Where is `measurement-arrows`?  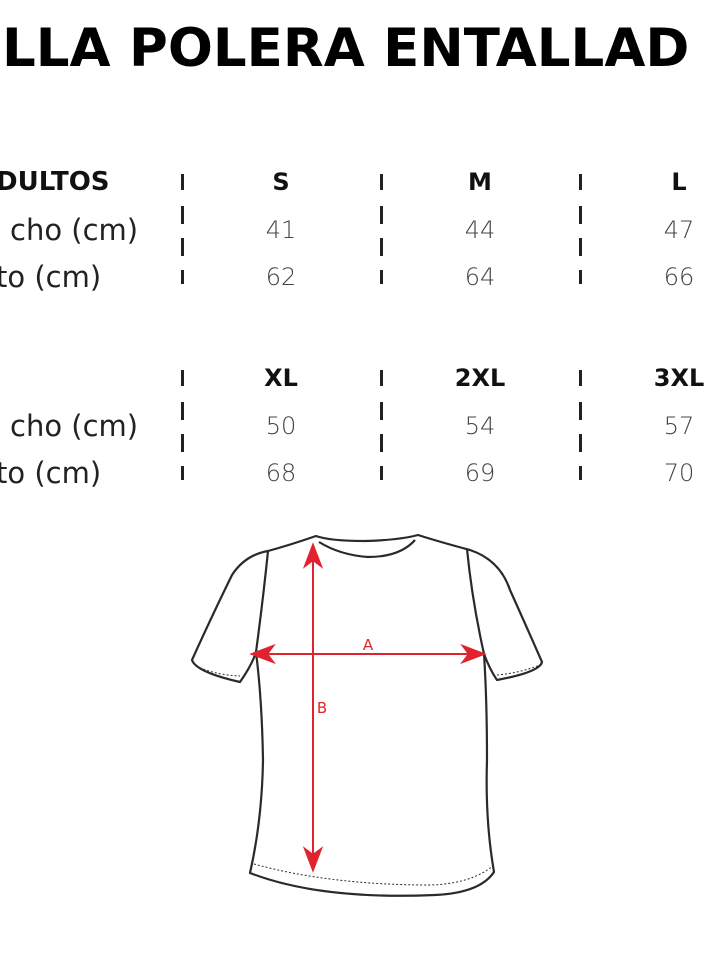
measurement-arrows is located at coordinates (368, 707).